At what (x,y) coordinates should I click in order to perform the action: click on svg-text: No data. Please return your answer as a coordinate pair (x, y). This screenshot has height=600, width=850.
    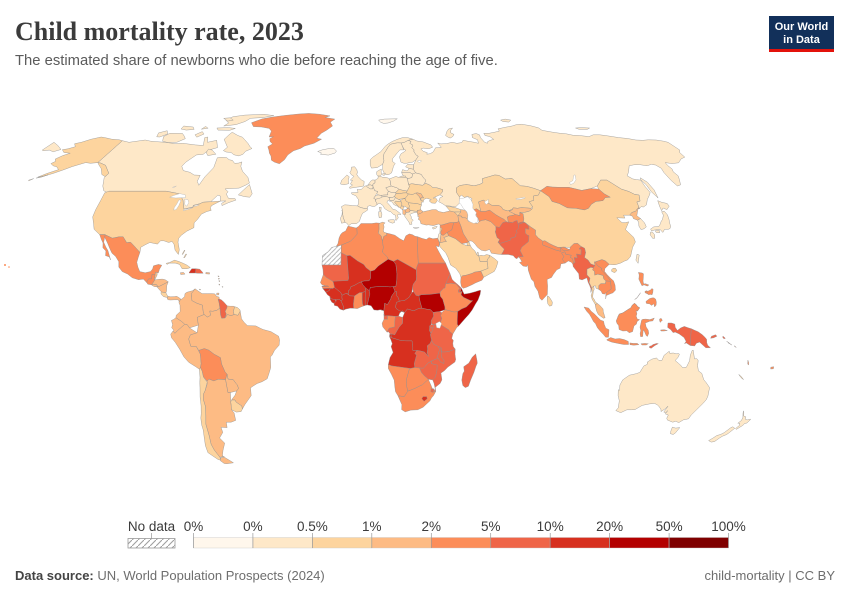
    Looking at the image, I should click on (152, 526).